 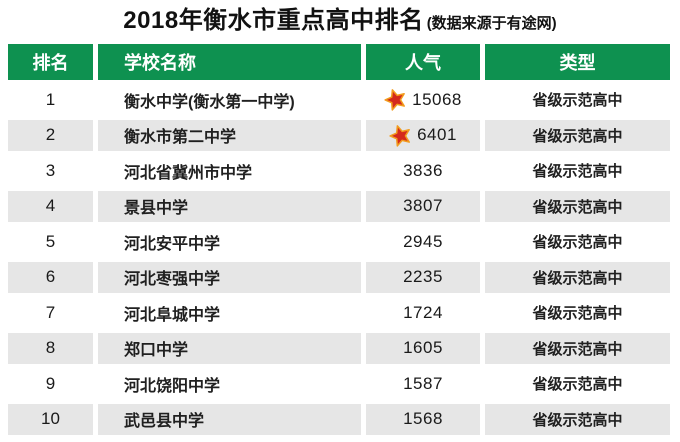 What do you see at coordinates (423, 312) in the screenshot?
I see `popularity-value: 1724` at bounding box center [423, 312].